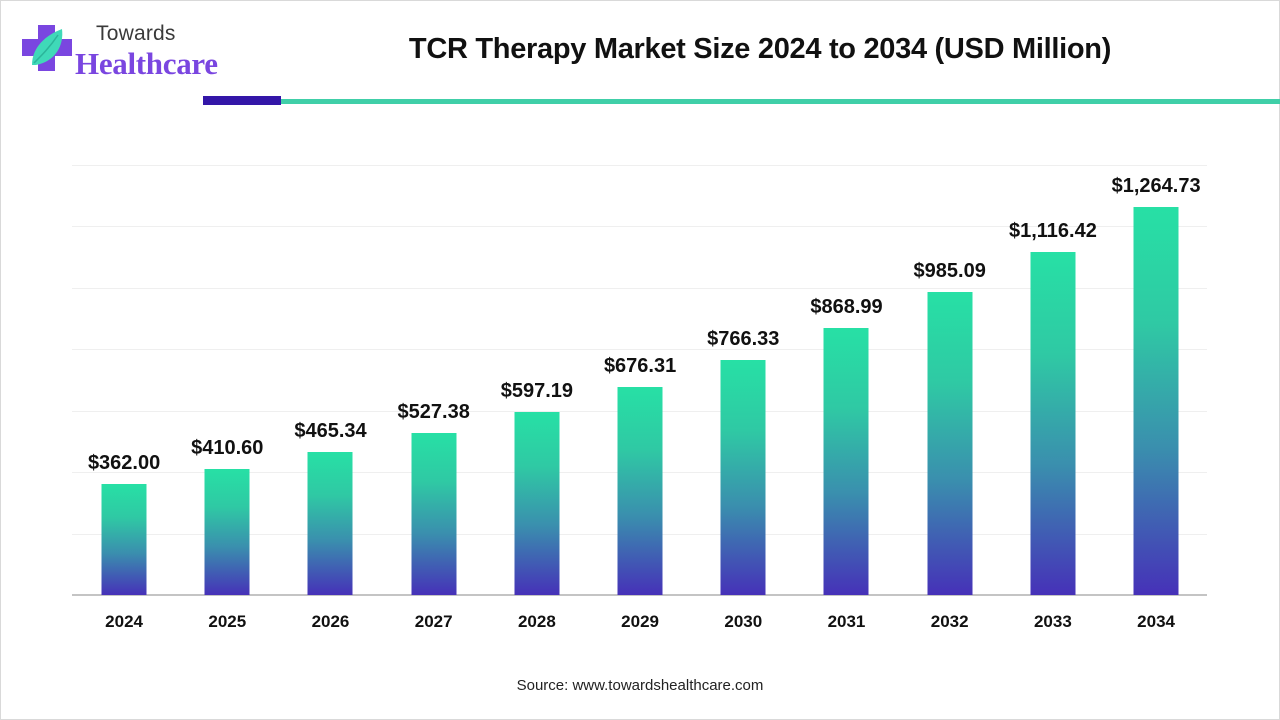 The width and height of the screenshot is (1280, 720). What do you see at coordinates (949, 621) in the screenshot?
I see `x-tick-label: 2032` at bounding box center [949, 621].